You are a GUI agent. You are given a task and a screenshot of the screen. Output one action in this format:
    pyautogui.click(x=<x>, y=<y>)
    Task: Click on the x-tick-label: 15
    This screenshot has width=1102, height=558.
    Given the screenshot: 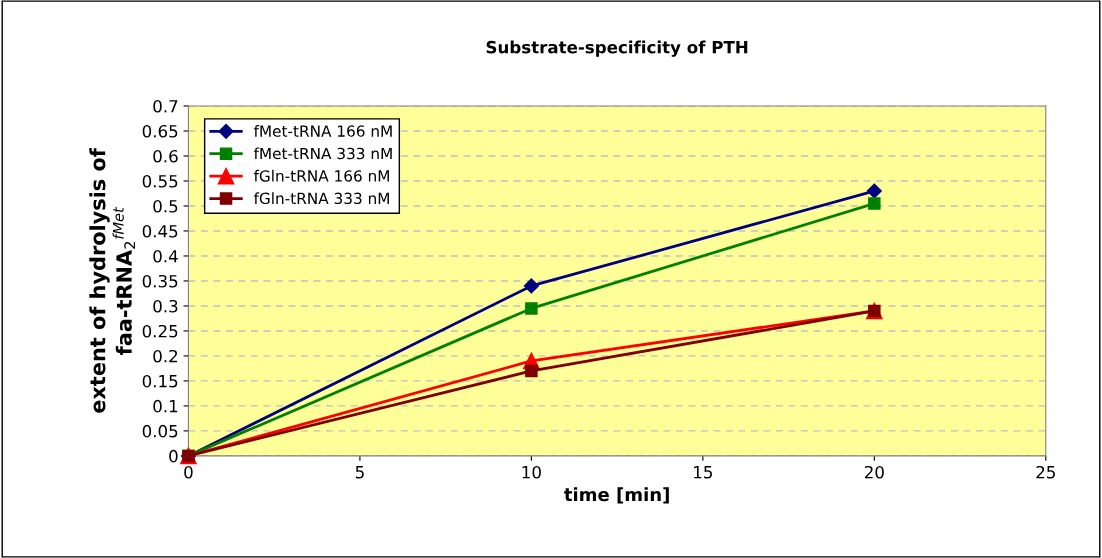 What is the action you would take?
    pyautogui.click(x=703, y=472)
    